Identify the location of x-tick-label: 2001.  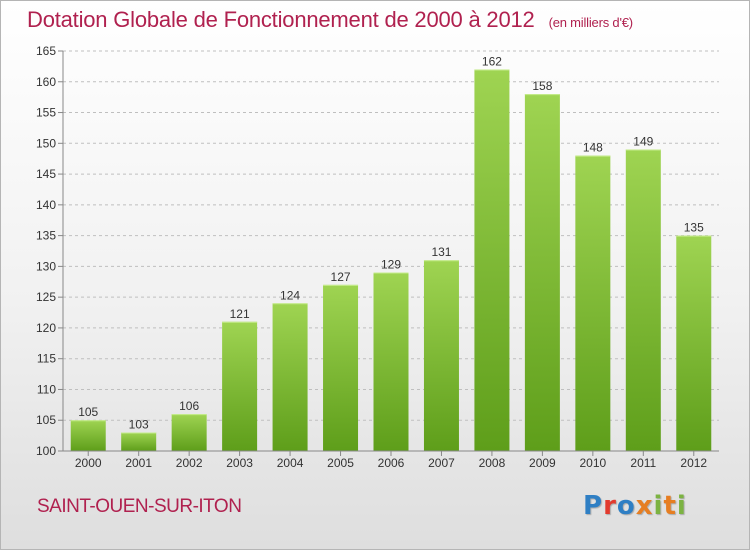
(138, 463).